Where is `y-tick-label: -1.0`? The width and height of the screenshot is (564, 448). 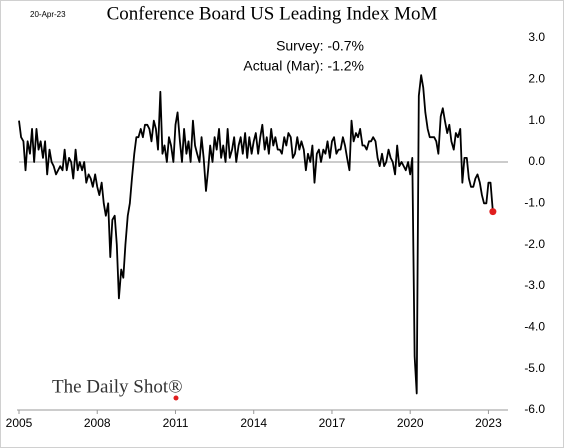 y-tick-label: -1.0 is located at coordinates (534, 203).